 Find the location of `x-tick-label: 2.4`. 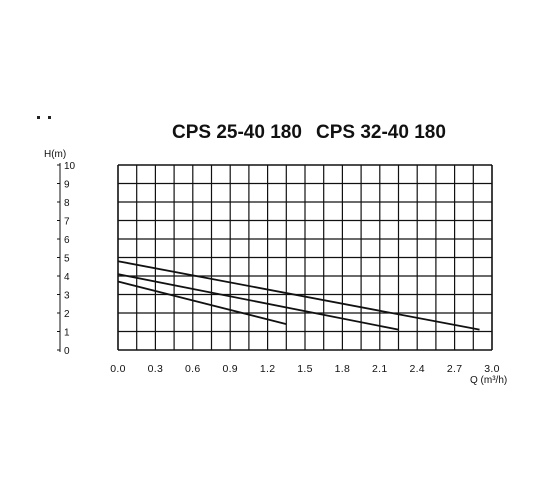

x-tick-label: 2.4 is located at coordinates (417, 369).